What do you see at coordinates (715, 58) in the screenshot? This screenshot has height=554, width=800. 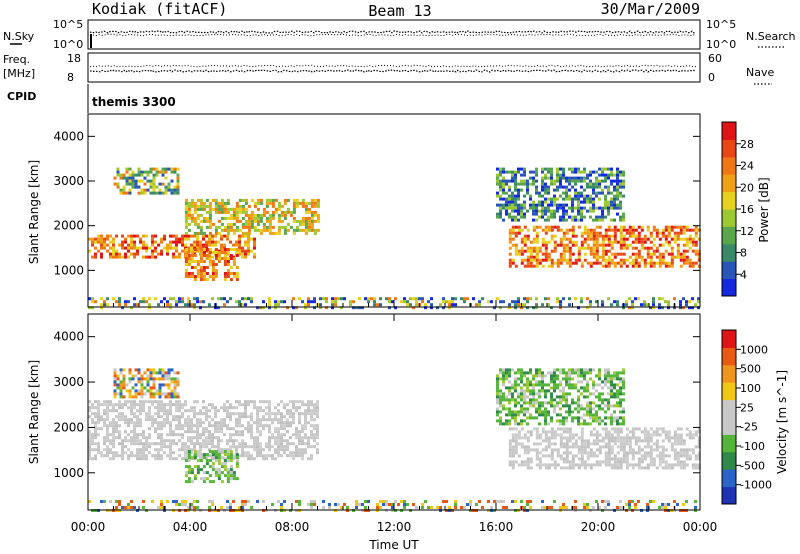 I see `nave-tick-top: 60` at bounding box center [715, 58].